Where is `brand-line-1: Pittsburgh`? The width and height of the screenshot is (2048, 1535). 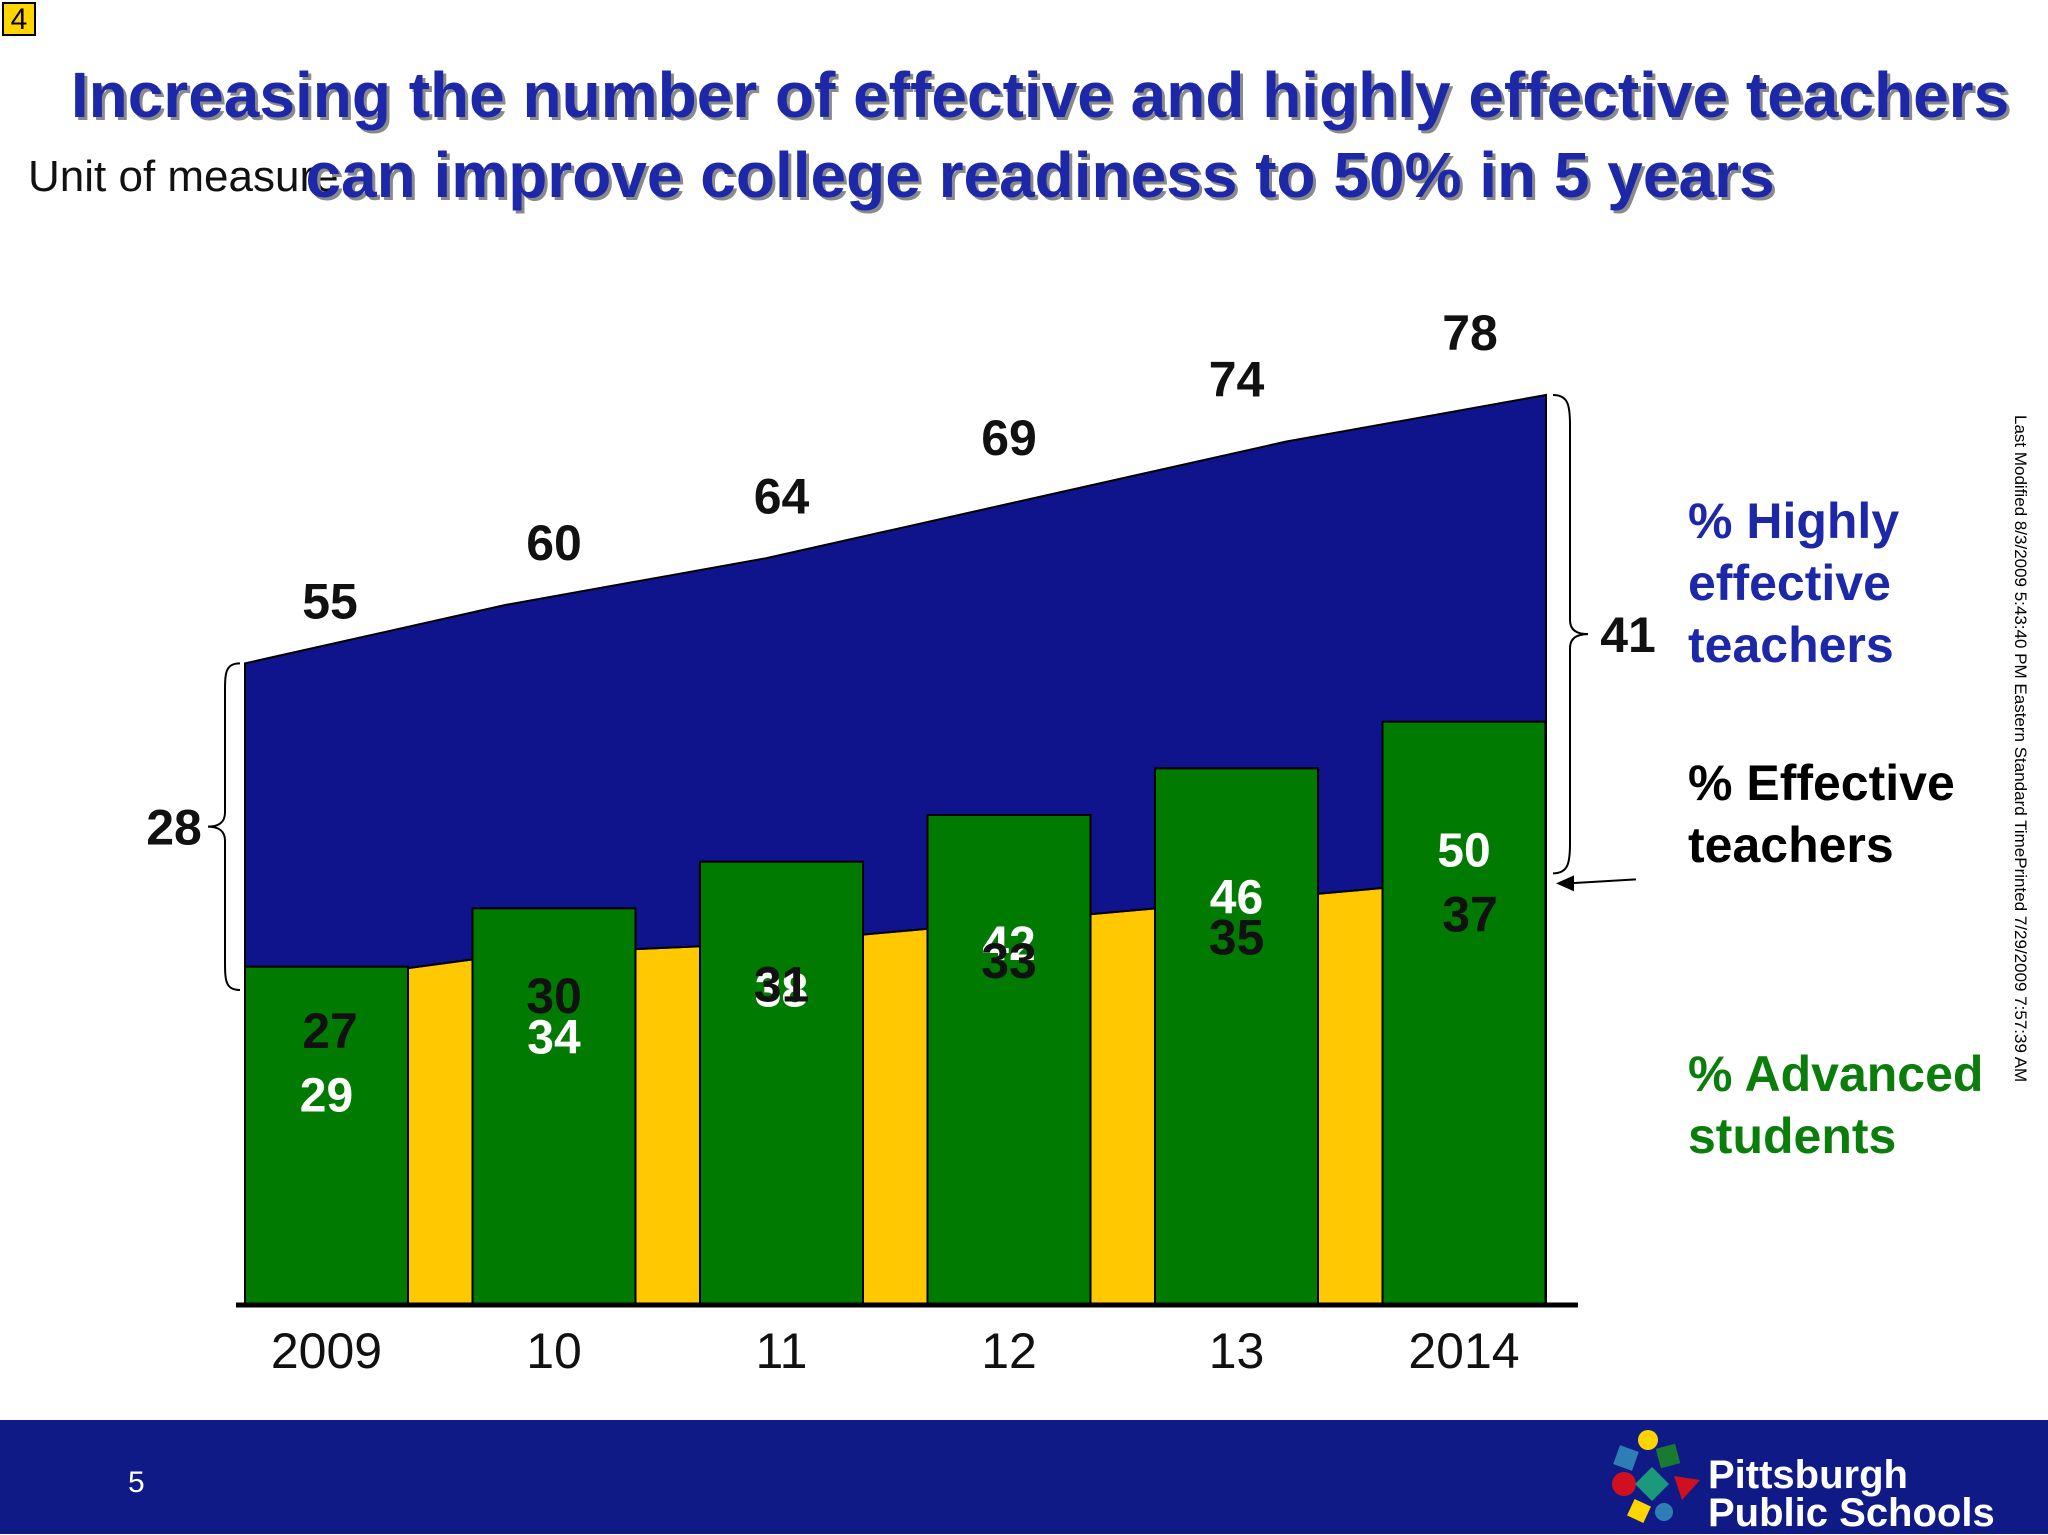 brand-line-1: Pittsburgh is located at coordinates (1808, 1475).